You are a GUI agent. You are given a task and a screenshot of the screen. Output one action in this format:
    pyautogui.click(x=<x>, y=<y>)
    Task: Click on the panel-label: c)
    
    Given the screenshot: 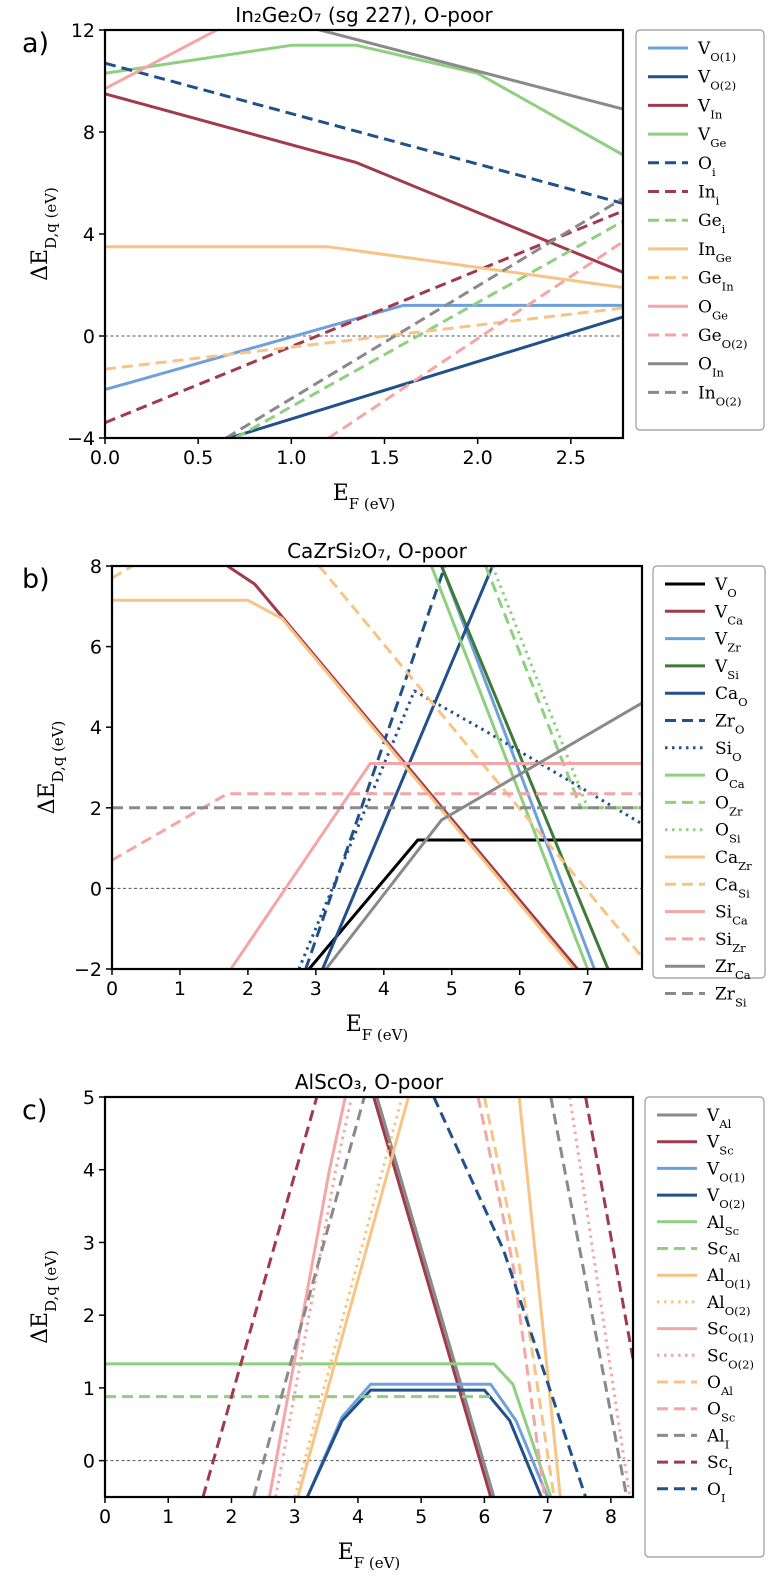 What is the action you would take?
    pyautogui.click(x=34, y=1110)
    